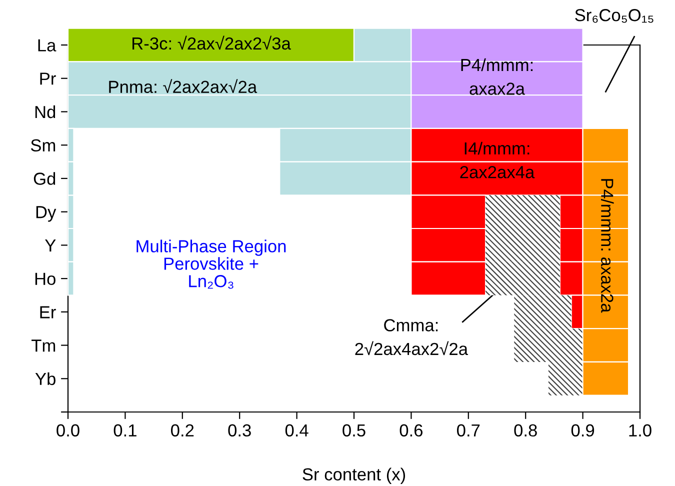 The image size is (675, 486). What do you see at coordinates (182, 430) in the screenshot?
I see `x-tick-label: 0.2` at bounding box center [182, 430].